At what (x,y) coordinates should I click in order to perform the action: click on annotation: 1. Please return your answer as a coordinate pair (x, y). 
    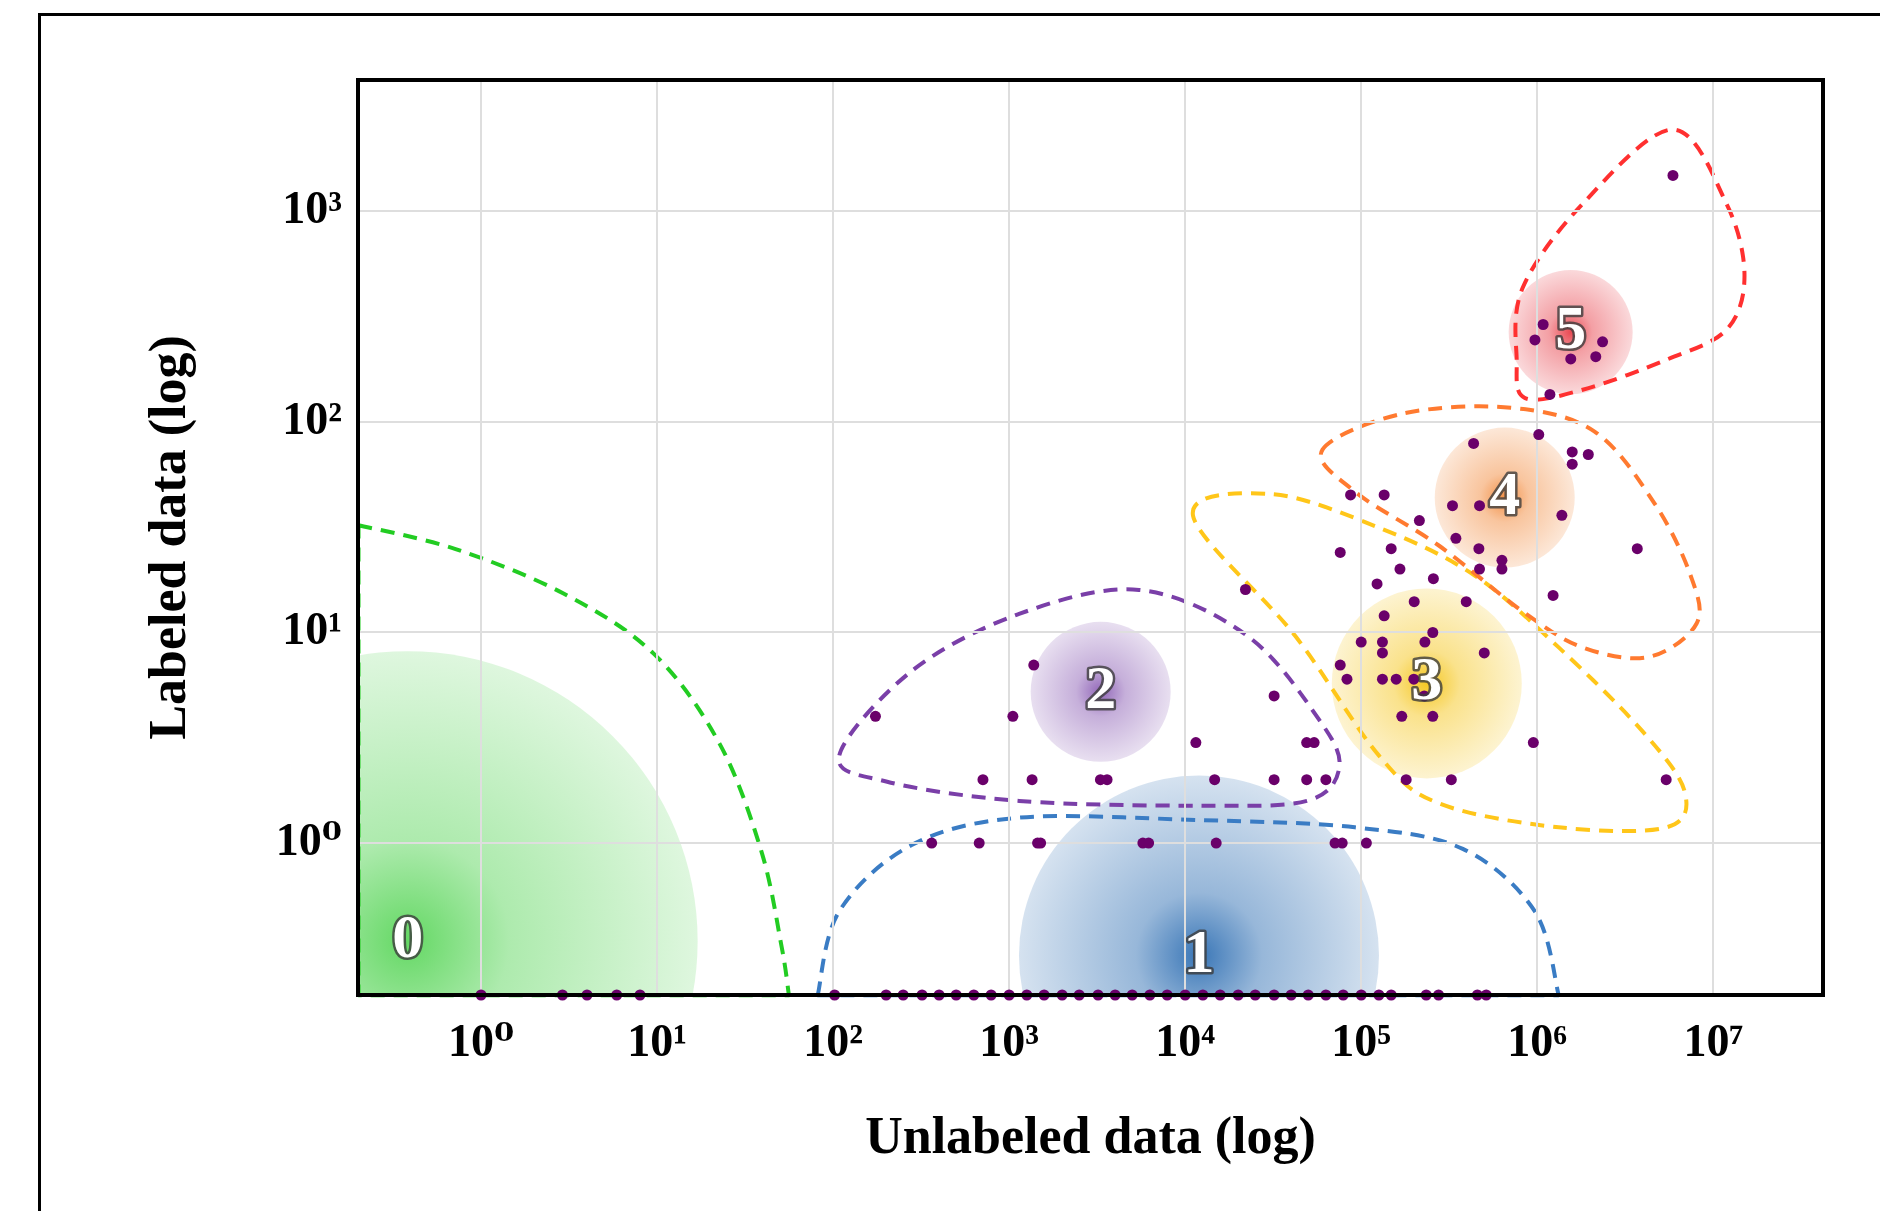
    Looking at the image, I should click on (1199, 950).